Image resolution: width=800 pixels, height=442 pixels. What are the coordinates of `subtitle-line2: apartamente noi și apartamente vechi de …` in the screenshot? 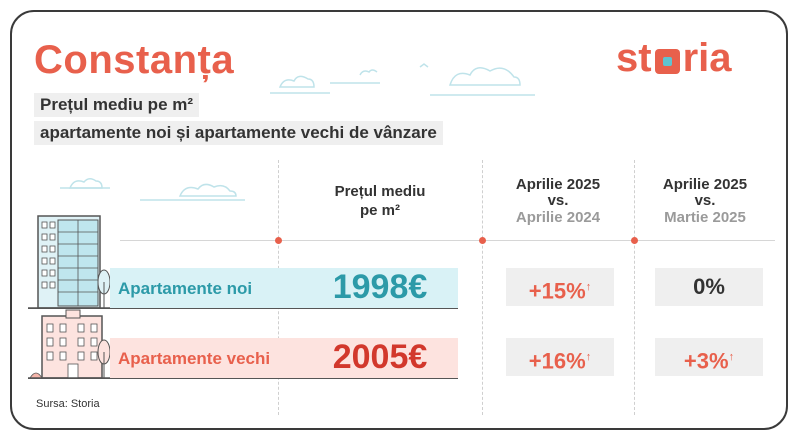 It's located at (238, 133).